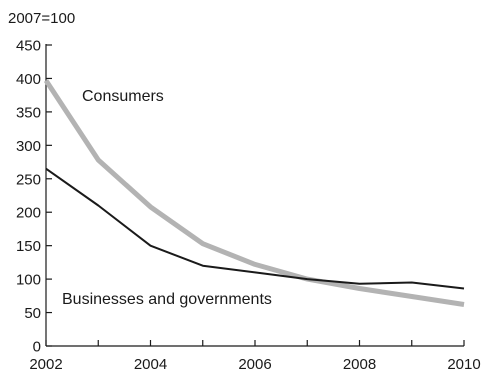 The width and height of the screenshot is (490, 379). What do you see at coordinates (28, 112) in the screenshot?
I see `y-tick-label: 350` at bounding box center [28, 112].